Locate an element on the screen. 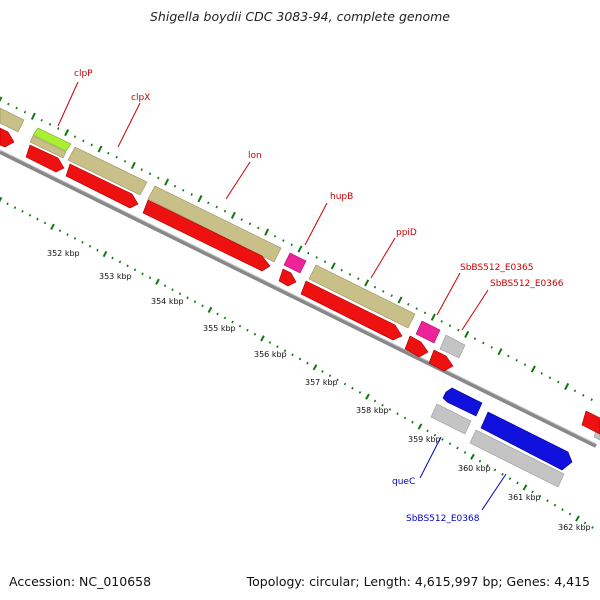 This screenshot has width=600, height=600. scale-label: 352 kbp is located at coordinates (63, 253).